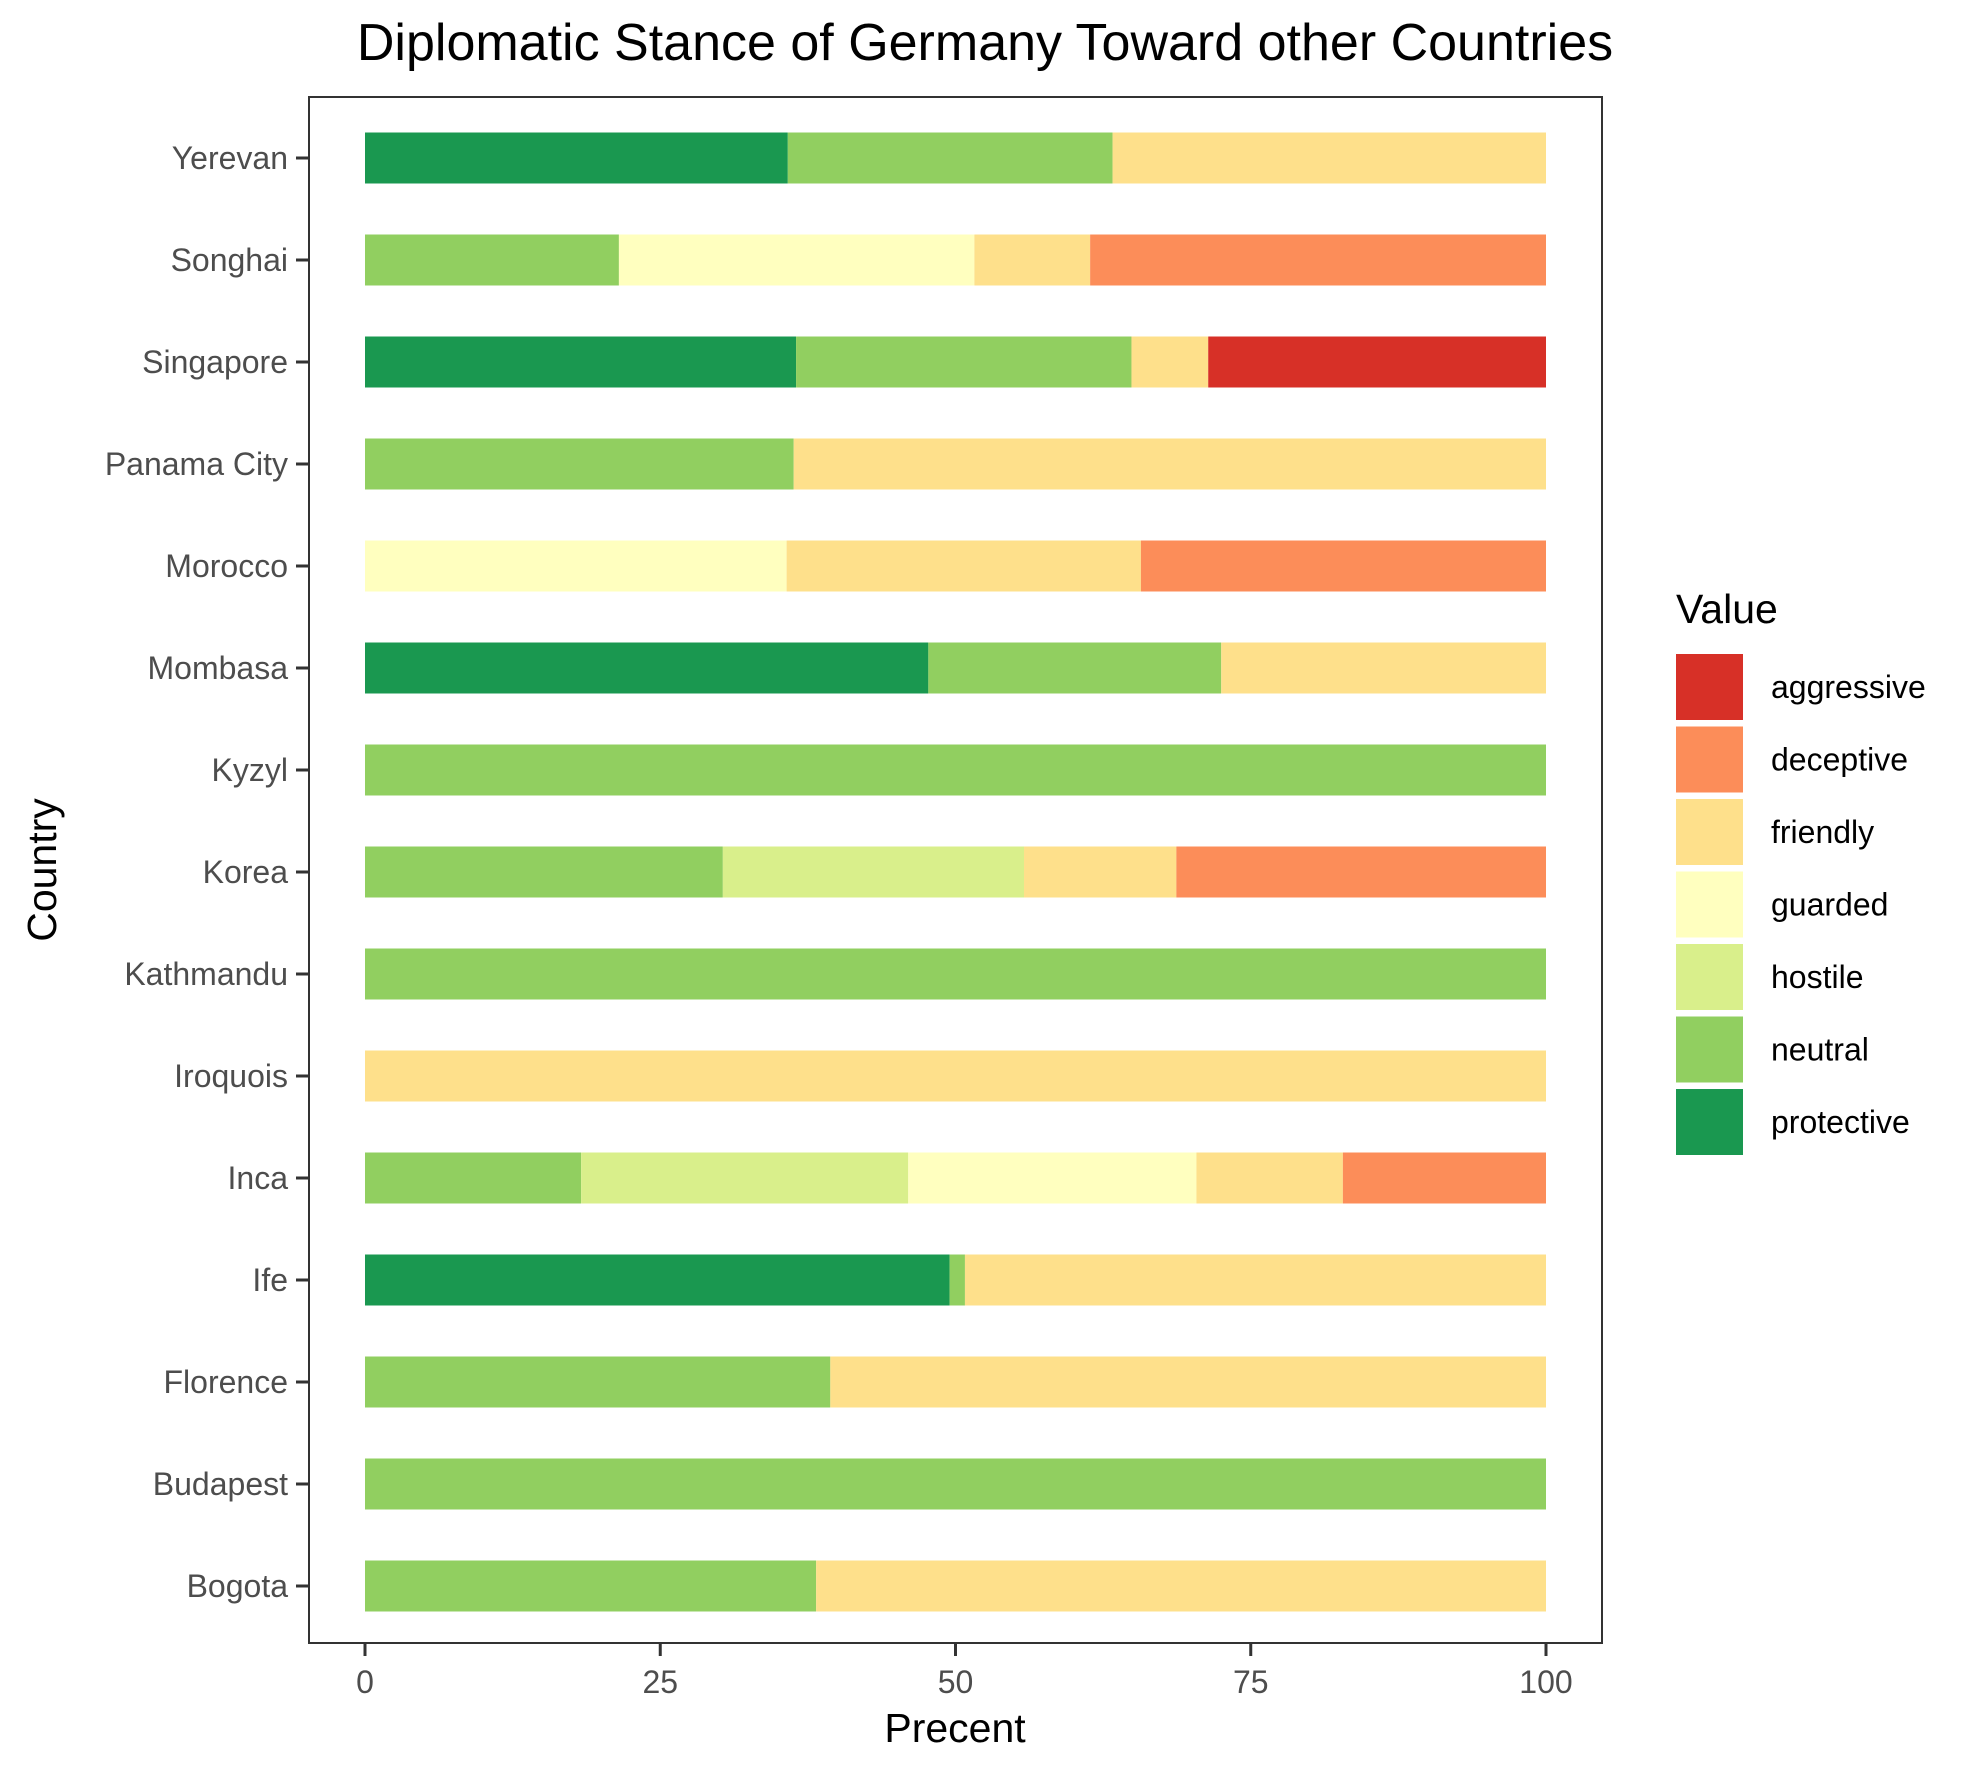 The image size is (1979, 1770). Describe the element at coordinates (1709, 1049) in the screenshot. I see `legend-swatch-neutral` at that location.